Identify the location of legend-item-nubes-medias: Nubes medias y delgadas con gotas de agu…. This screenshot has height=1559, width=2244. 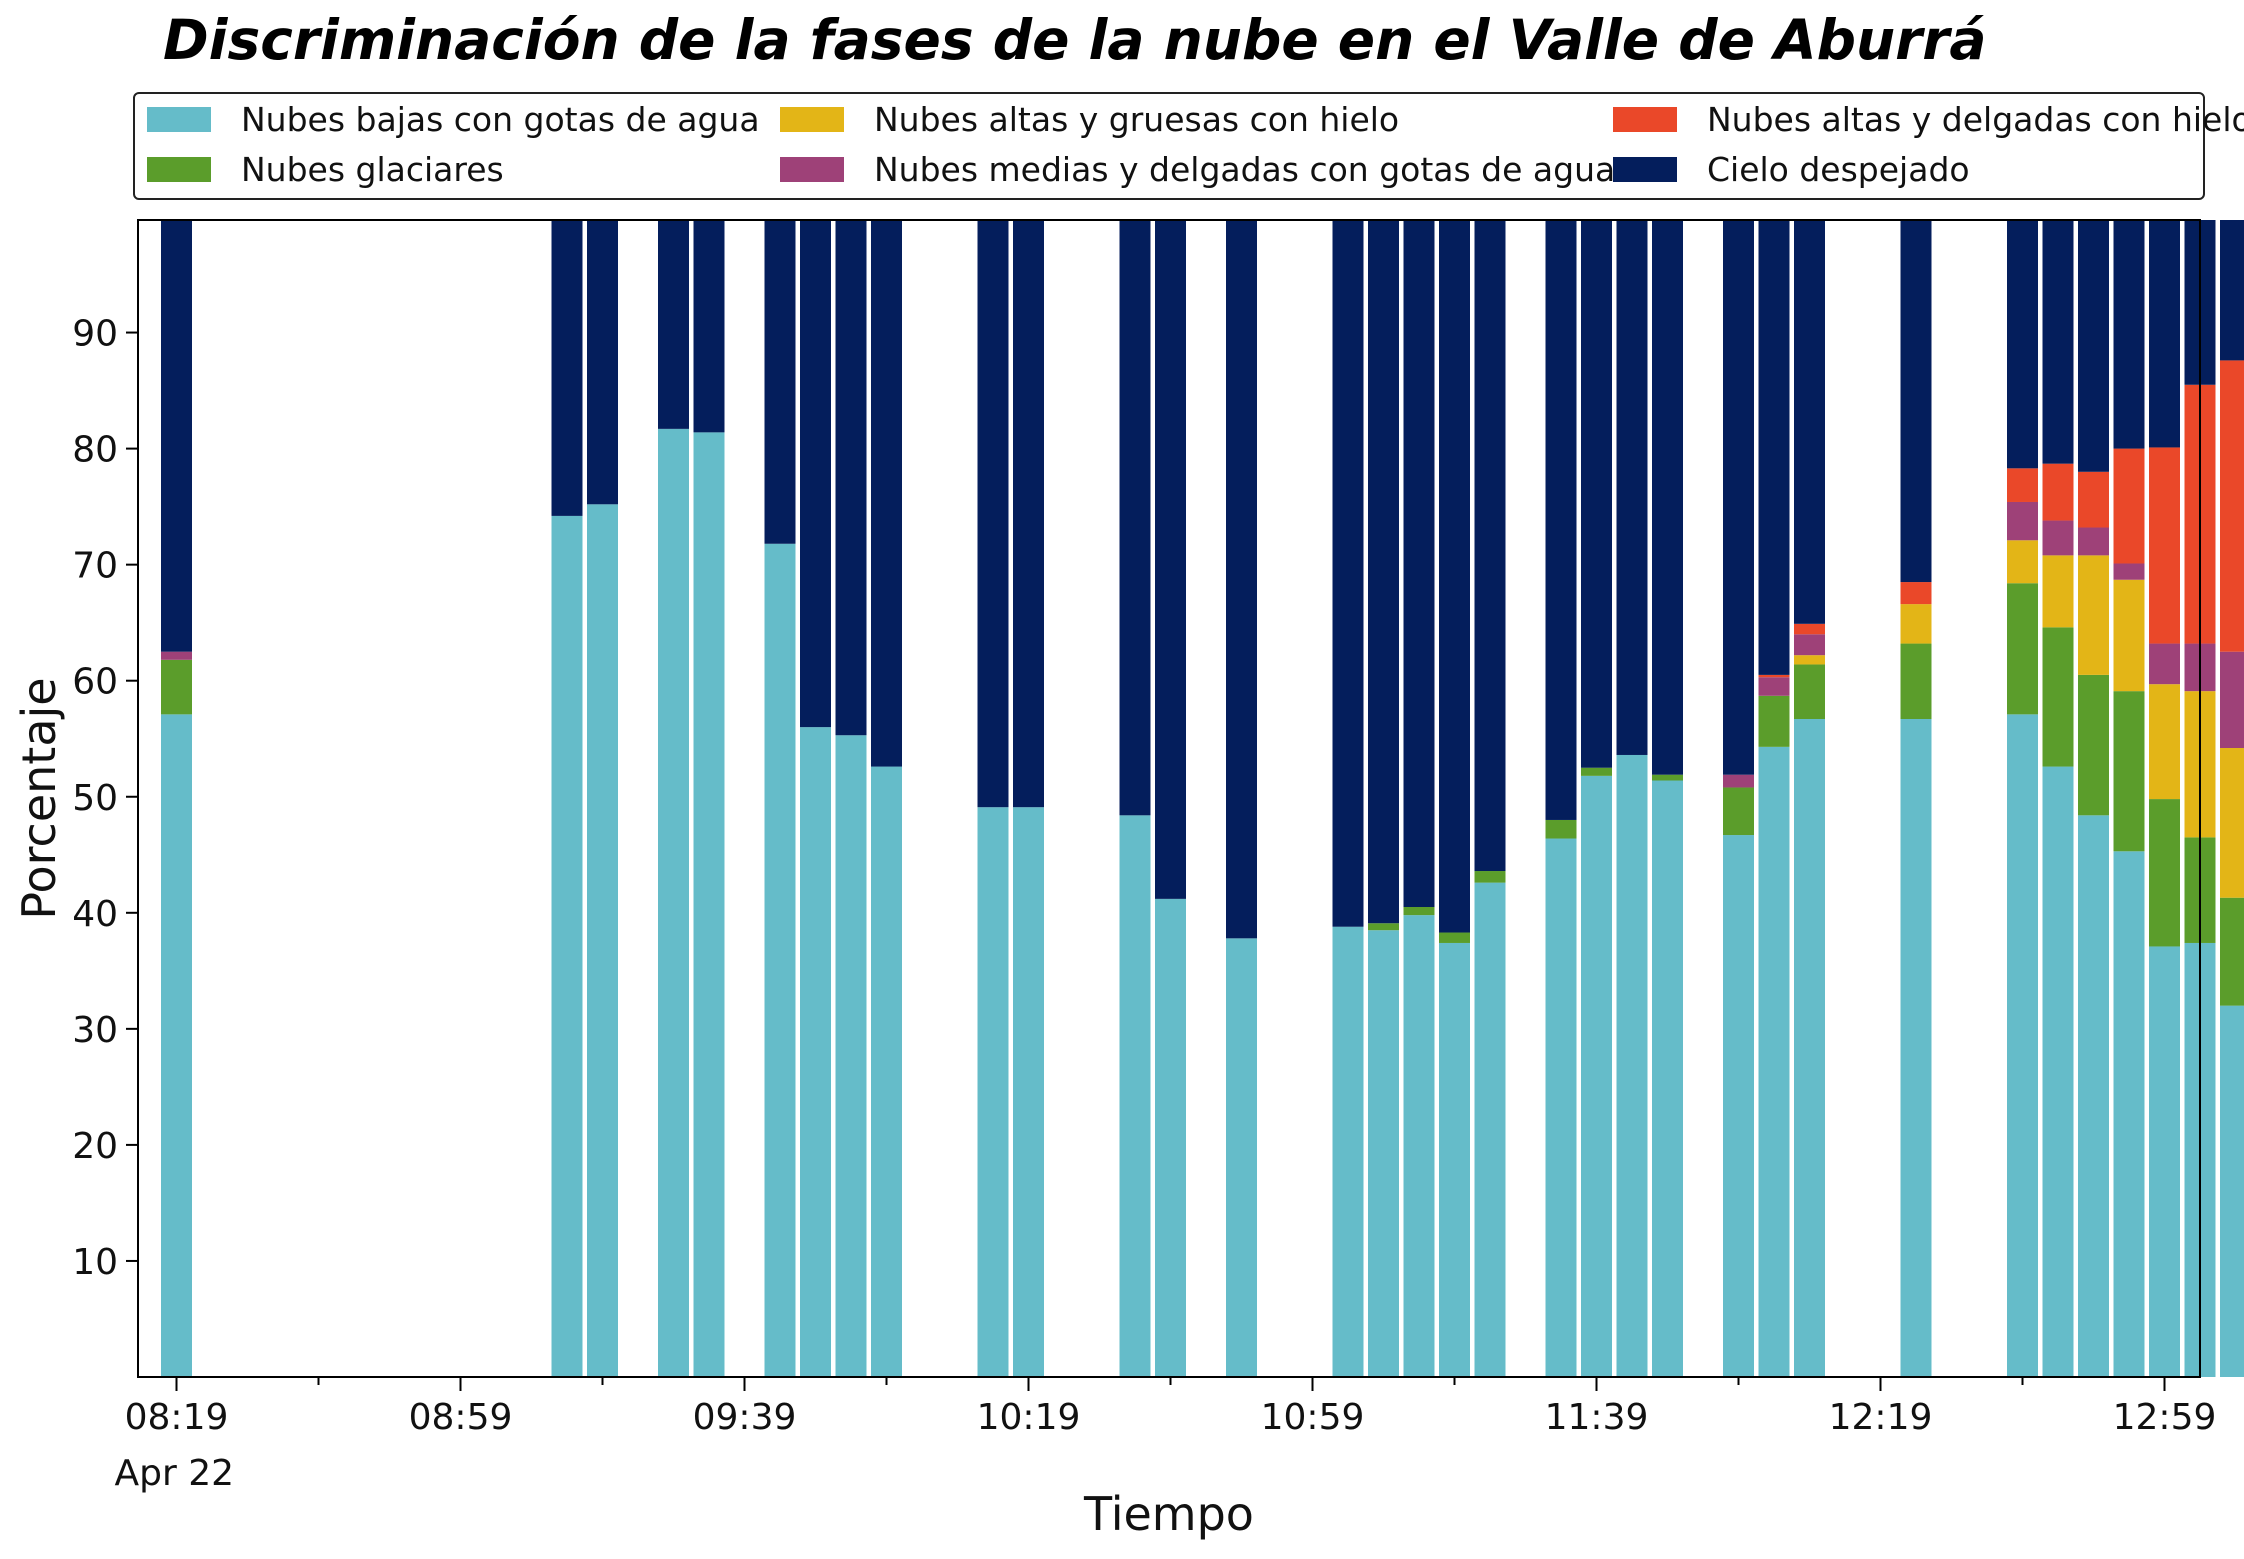
(1197, 169).